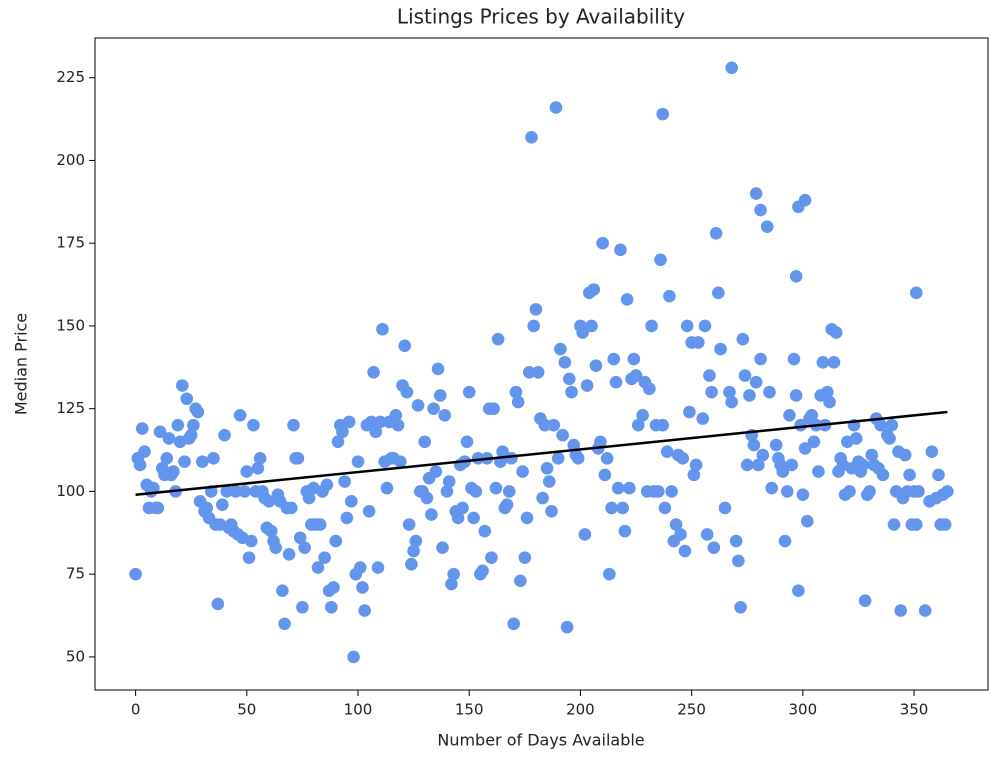  I want to click on y-tick-label: 175, so click(70, 243).